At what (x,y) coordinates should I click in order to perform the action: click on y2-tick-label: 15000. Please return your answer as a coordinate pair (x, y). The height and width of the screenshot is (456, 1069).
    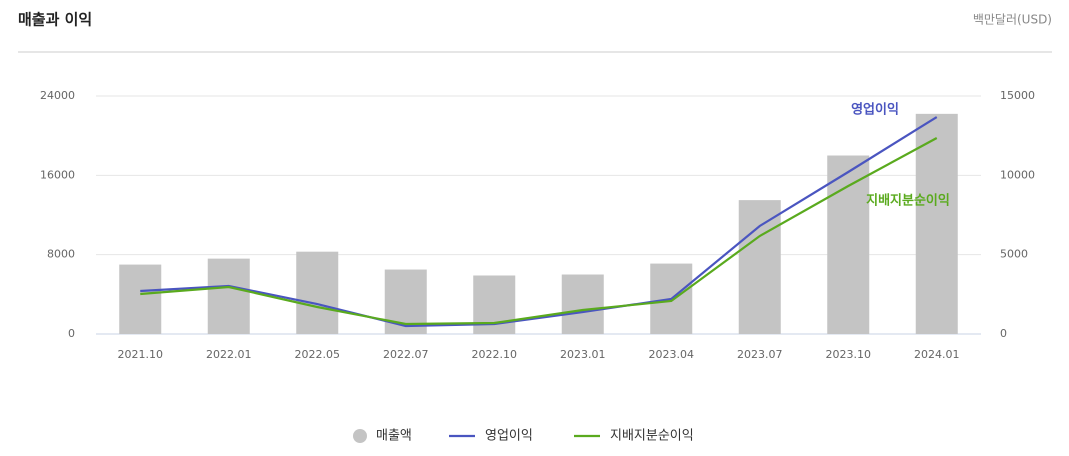
    Looking at the image, I should click on (1017, 95).